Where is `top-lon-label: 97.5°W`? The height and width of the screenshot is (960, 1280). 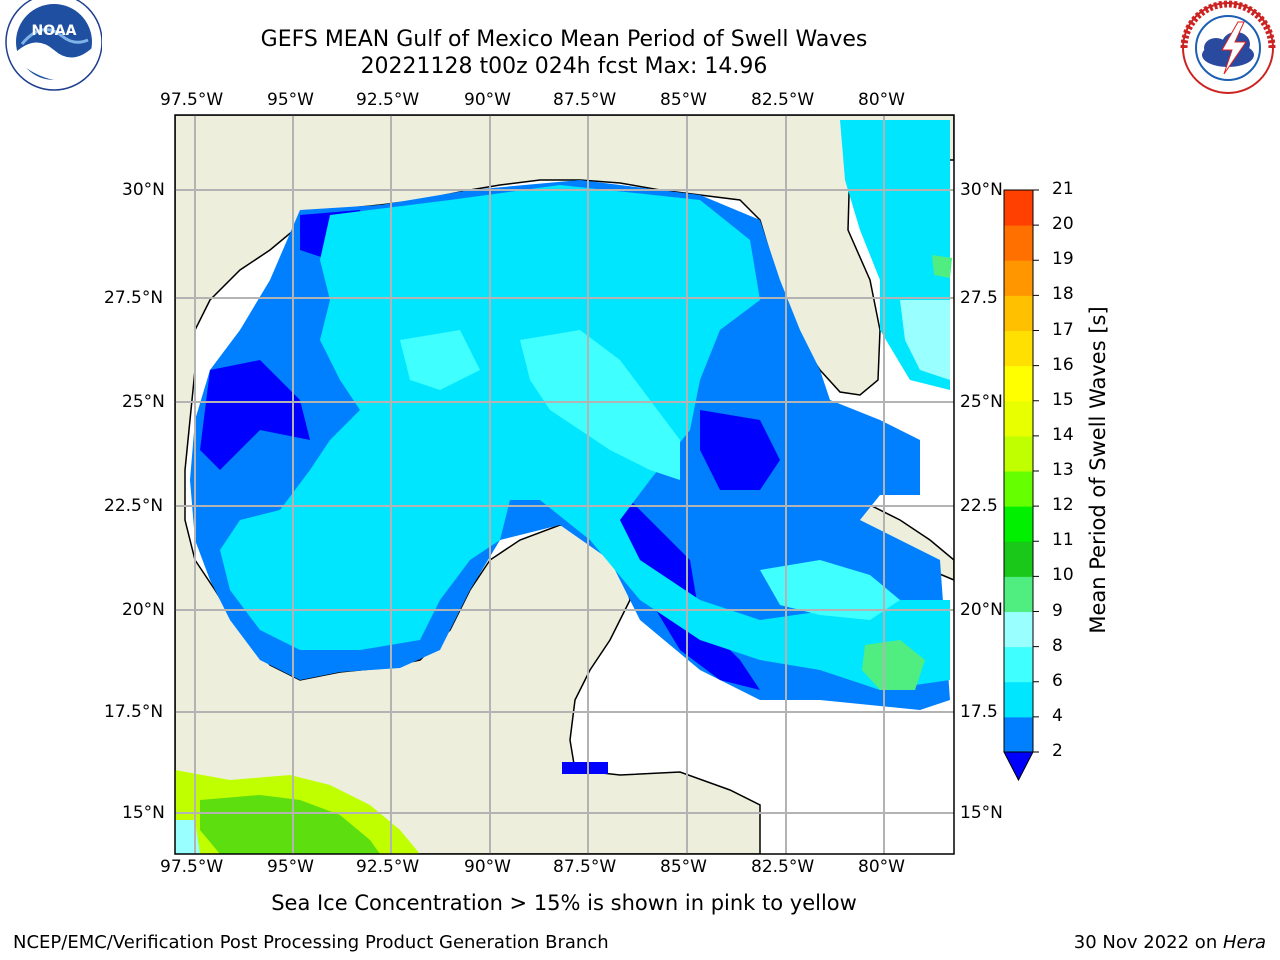 top-lon-label: 97.5°W is located at coordinates (192, 100).